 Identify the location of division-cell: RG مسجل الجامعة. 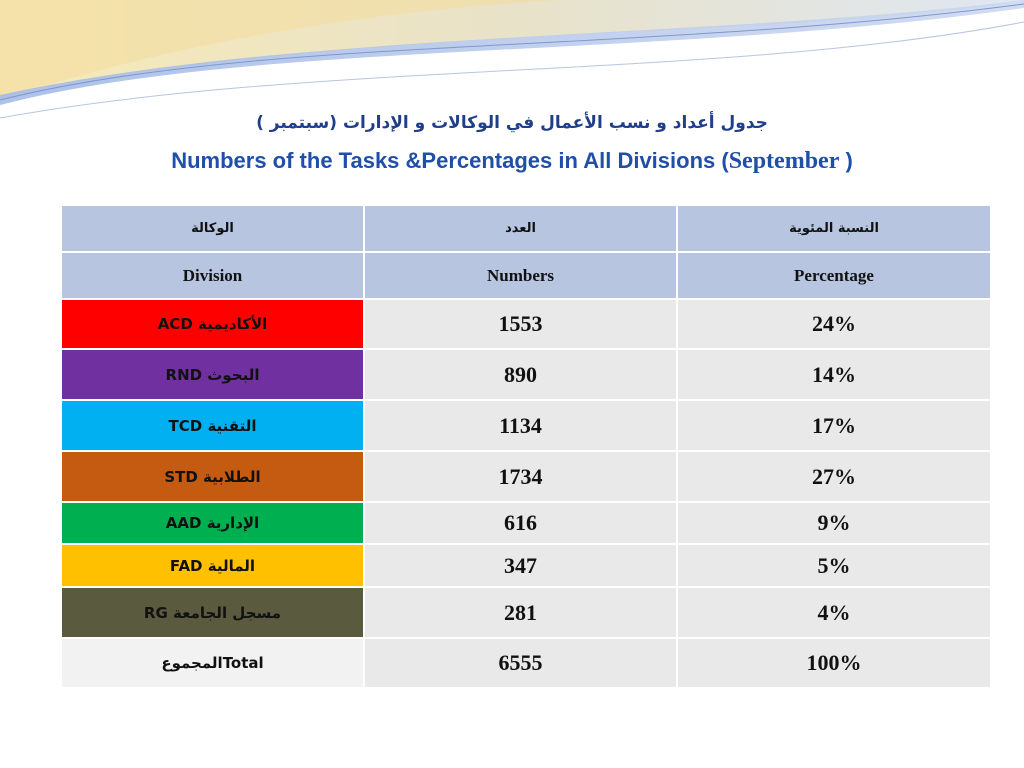
(212, 612).